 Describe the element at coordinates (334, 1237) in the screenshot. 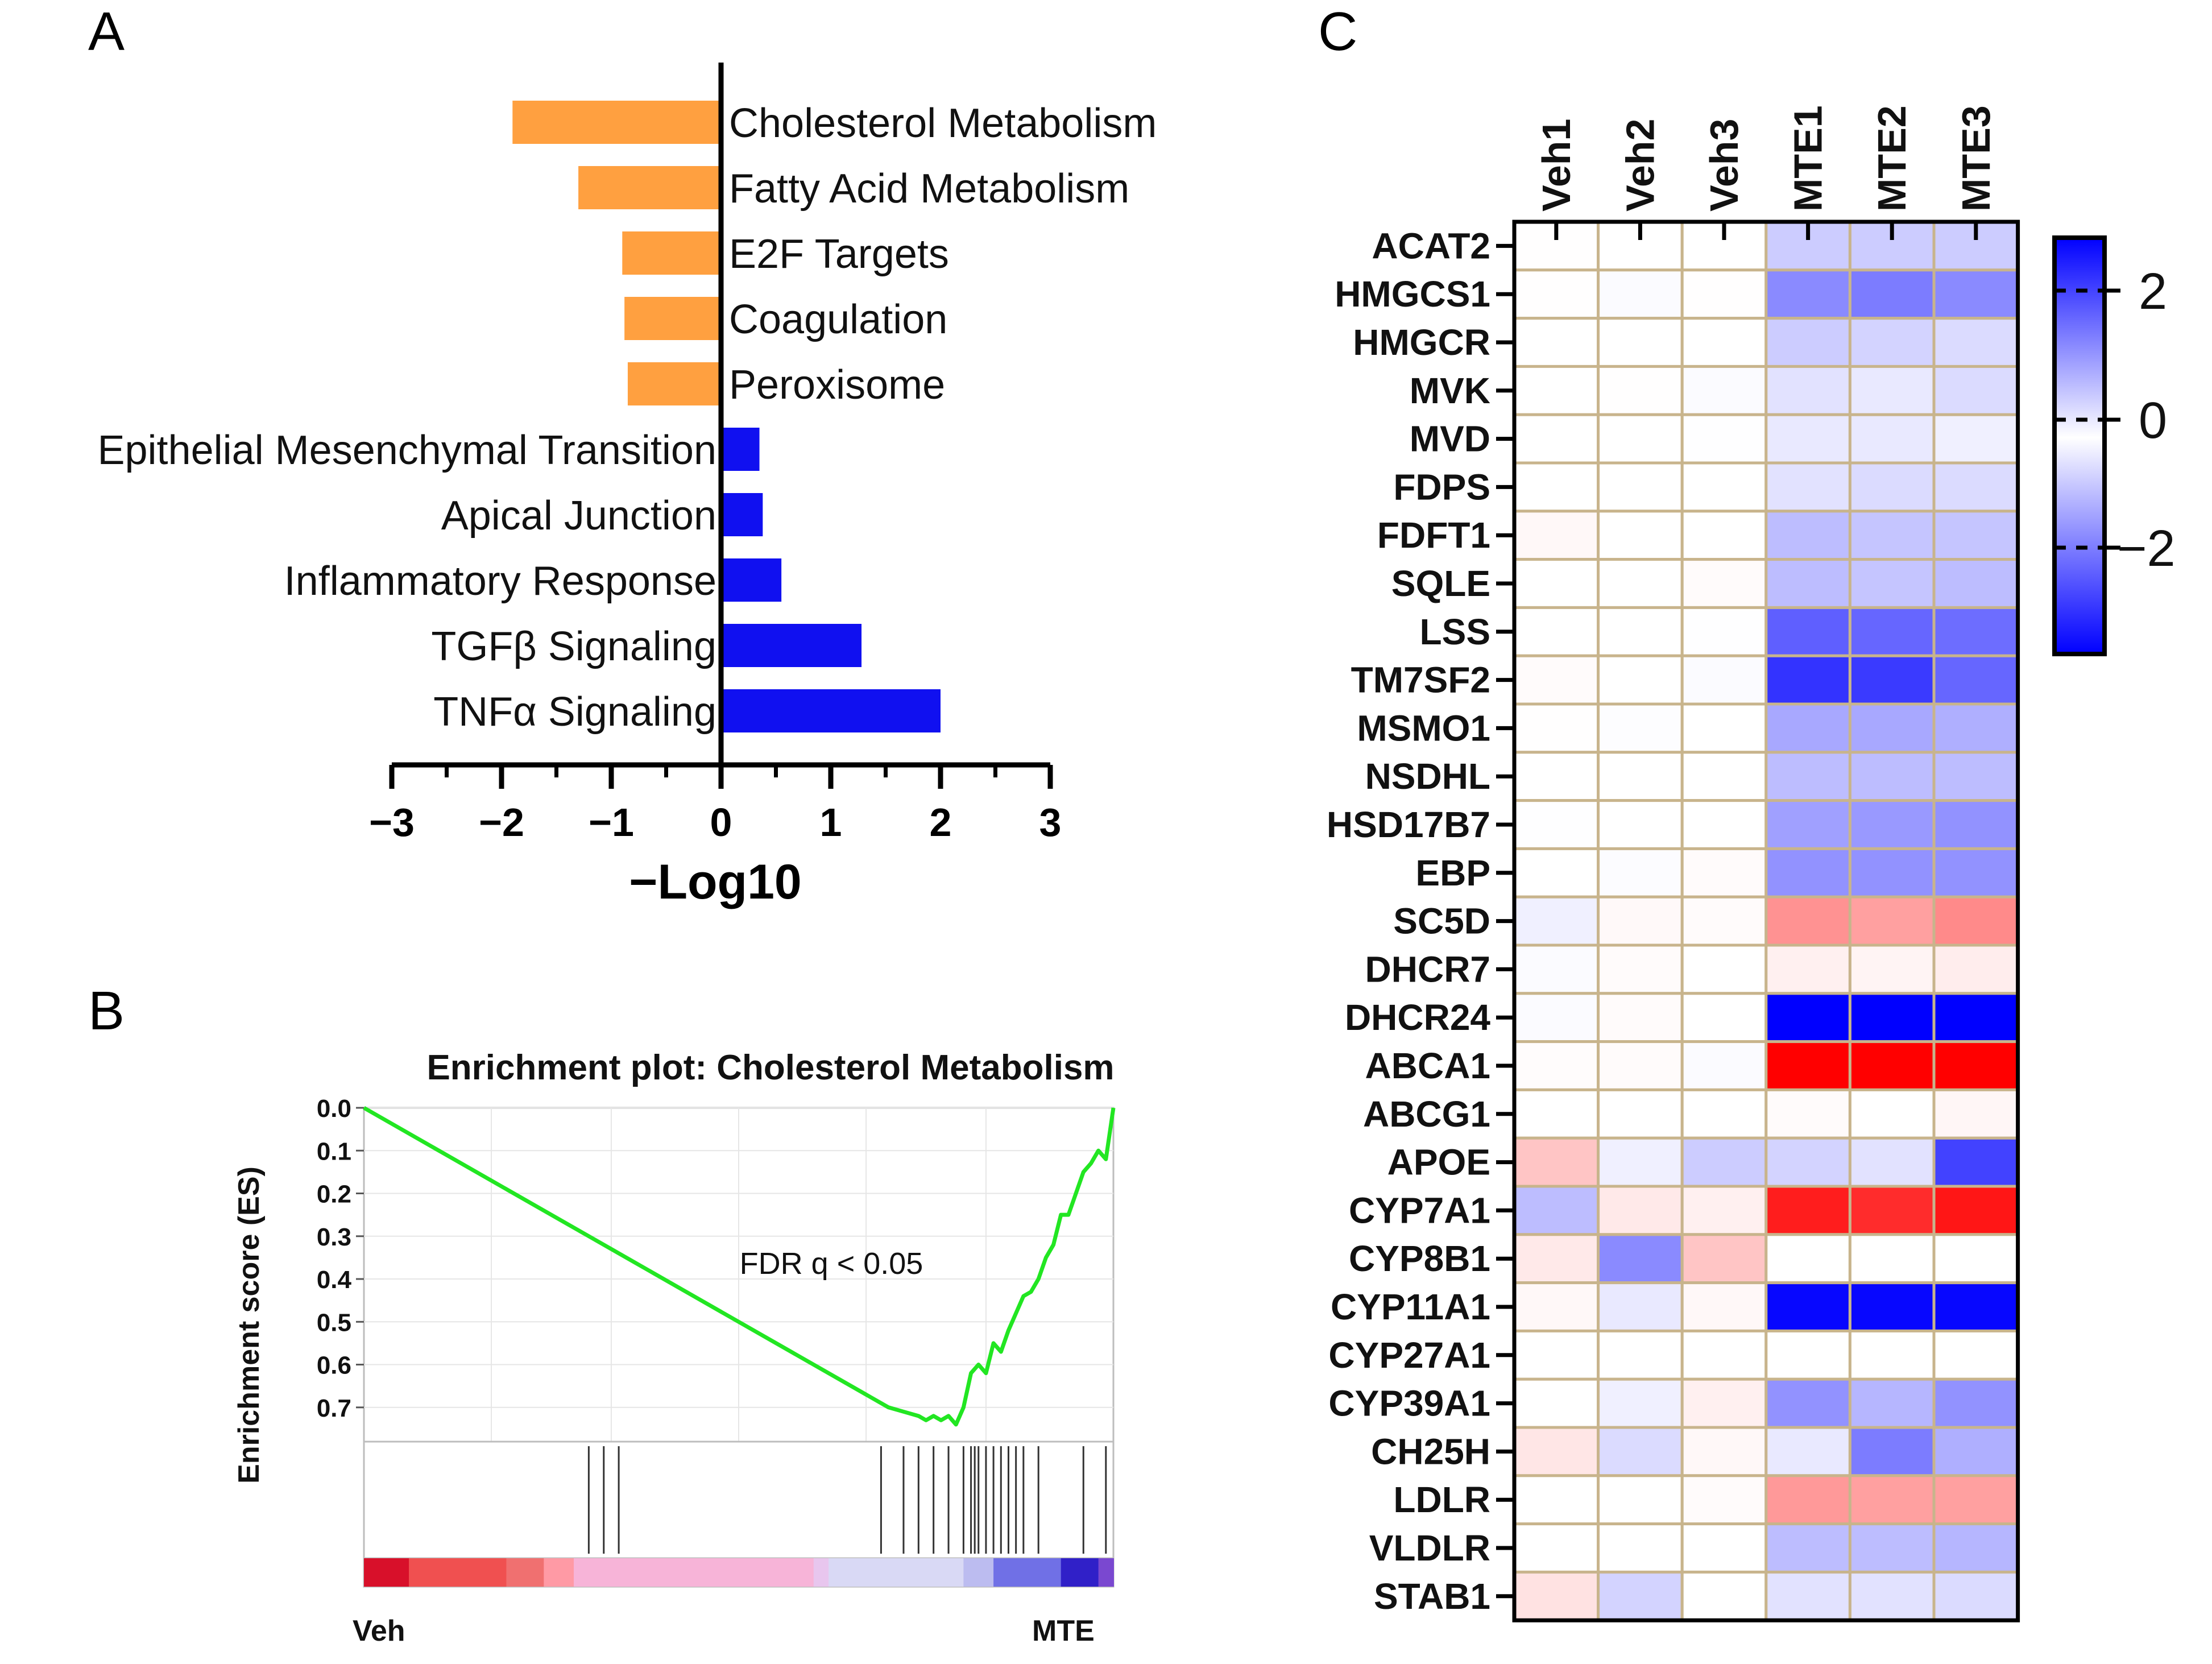

I see `gsea-ytick-label-3: 0.3` at that location.